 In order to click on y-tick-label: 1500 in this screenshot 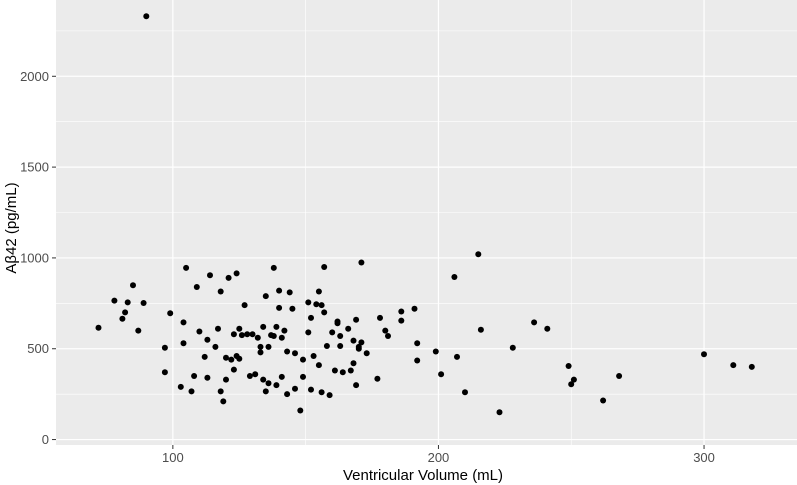, I will do `click(34, 167)`.